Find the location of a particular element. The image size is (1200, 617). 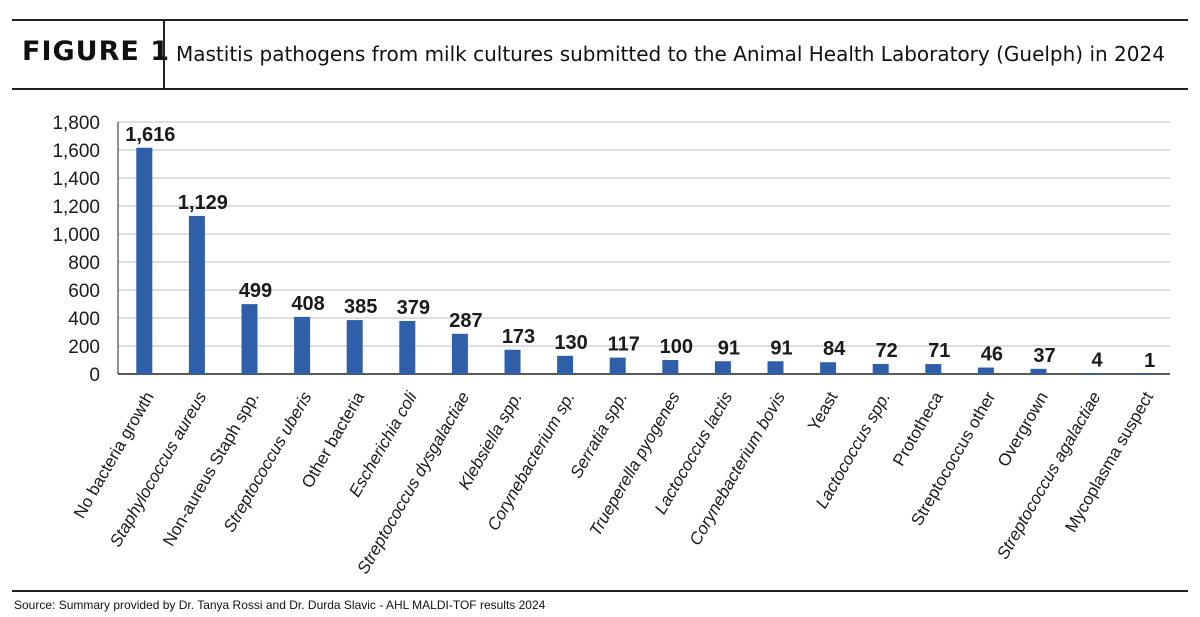

value-label: 408 is located at coordinates (307, 304).